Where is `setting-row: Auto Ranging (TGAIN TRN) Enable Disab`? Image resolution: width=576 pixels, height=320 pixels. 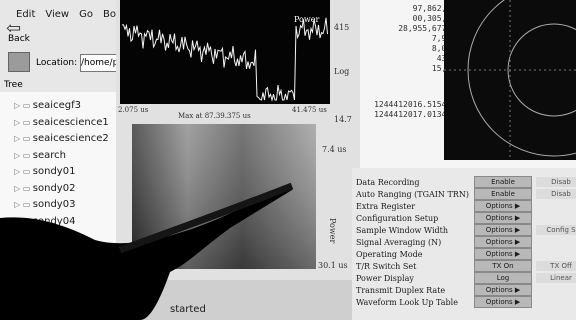
setting-row: Auto Ranging (TGAIN TRN) Enable Disab is located at coordinates (466, 194).